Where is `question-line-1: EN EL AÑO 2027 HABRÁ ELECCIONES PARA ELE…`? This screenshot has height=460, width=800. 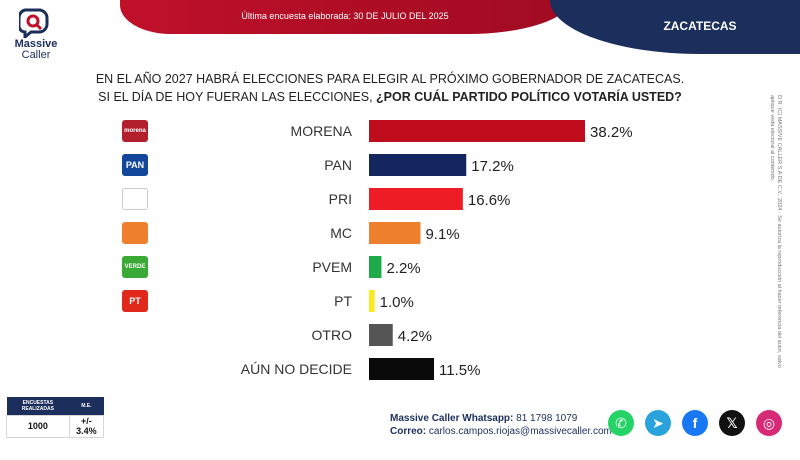
question-line-1: EN EL AÑO 2027 HABRÁ ELECCIONES PARA ELE… is located at coordinates (390, 79).